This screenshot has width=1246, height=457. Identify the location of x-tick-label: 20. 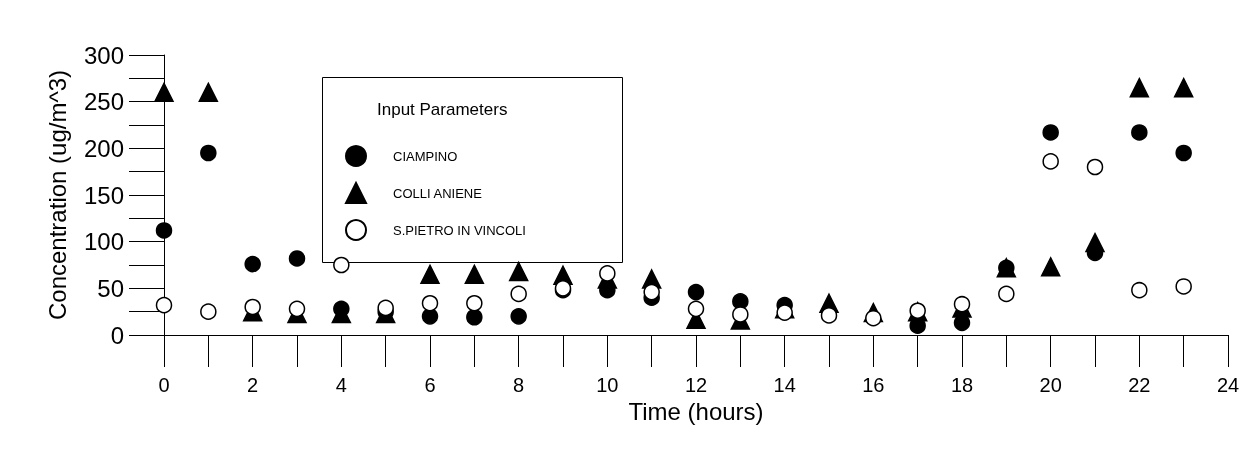
(1050, 385).